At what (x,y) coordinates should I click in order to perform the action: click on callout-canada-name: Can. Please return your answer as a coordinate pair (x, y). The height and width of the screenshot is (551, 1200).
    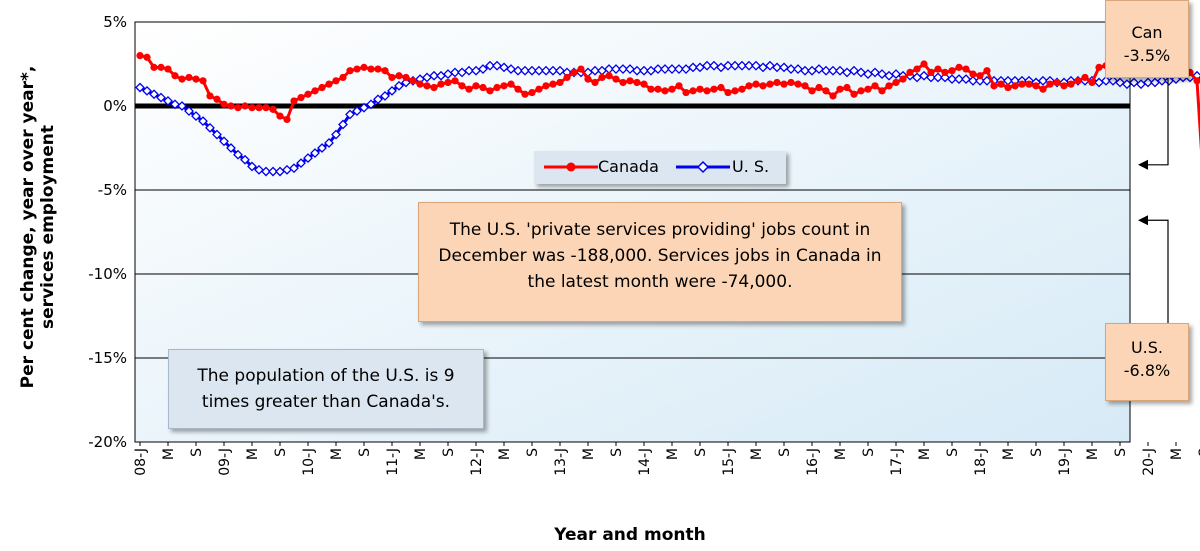
    Looking at the image, I should click on (1147, 32).